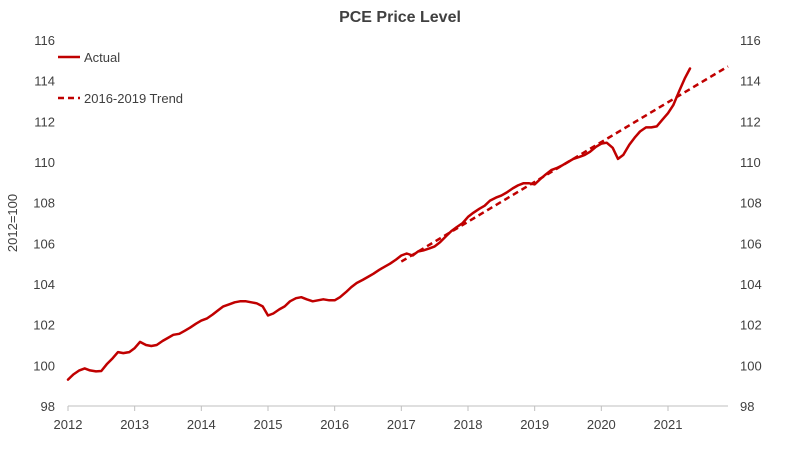 This screenshot has width=800, height=450. Describe the element at coordinates (751, 223) in the screenshot. I see `y-axis-right: 98 100 102 104 106 108 110 112 114 116` at that location.